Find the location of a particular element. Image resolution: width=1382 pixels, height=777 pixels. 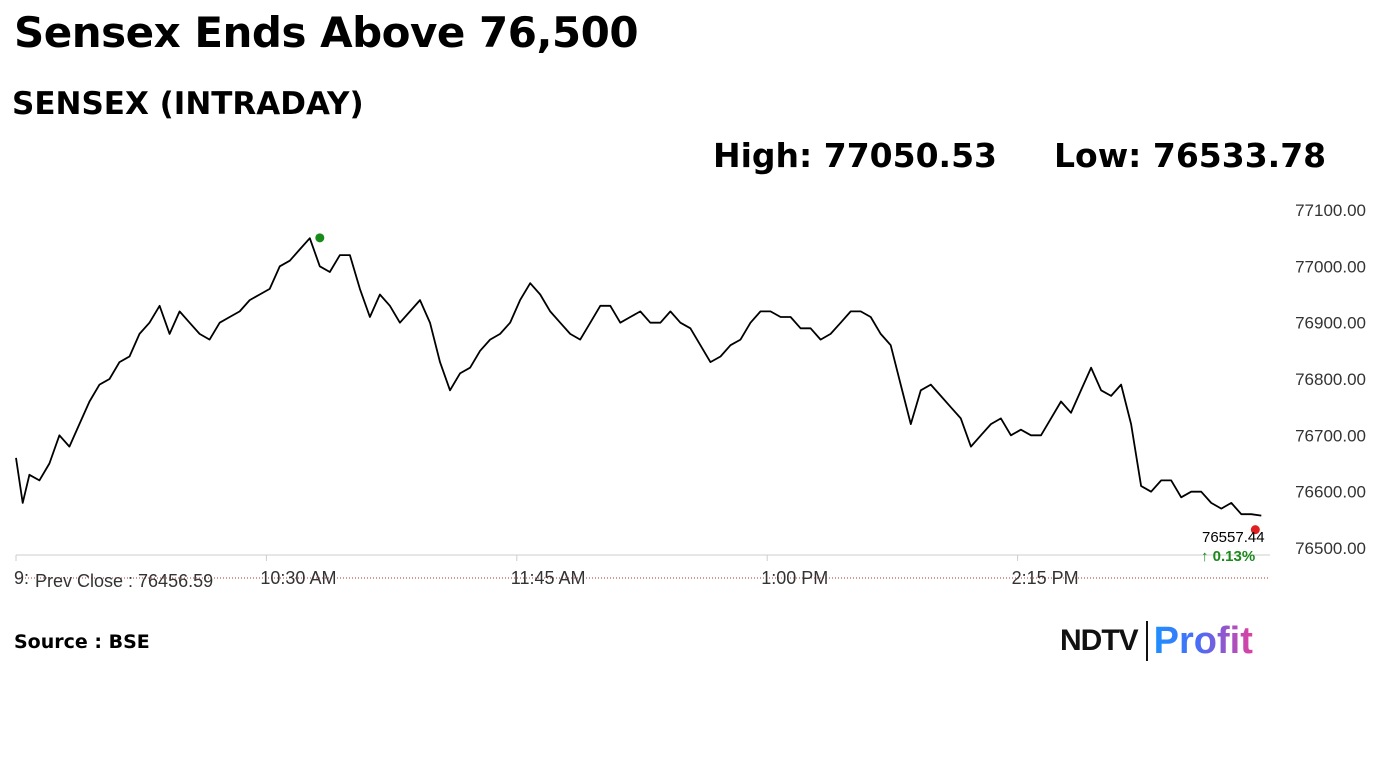

x-tick-label: 11:45 AM is located at coordinates (548, 578).